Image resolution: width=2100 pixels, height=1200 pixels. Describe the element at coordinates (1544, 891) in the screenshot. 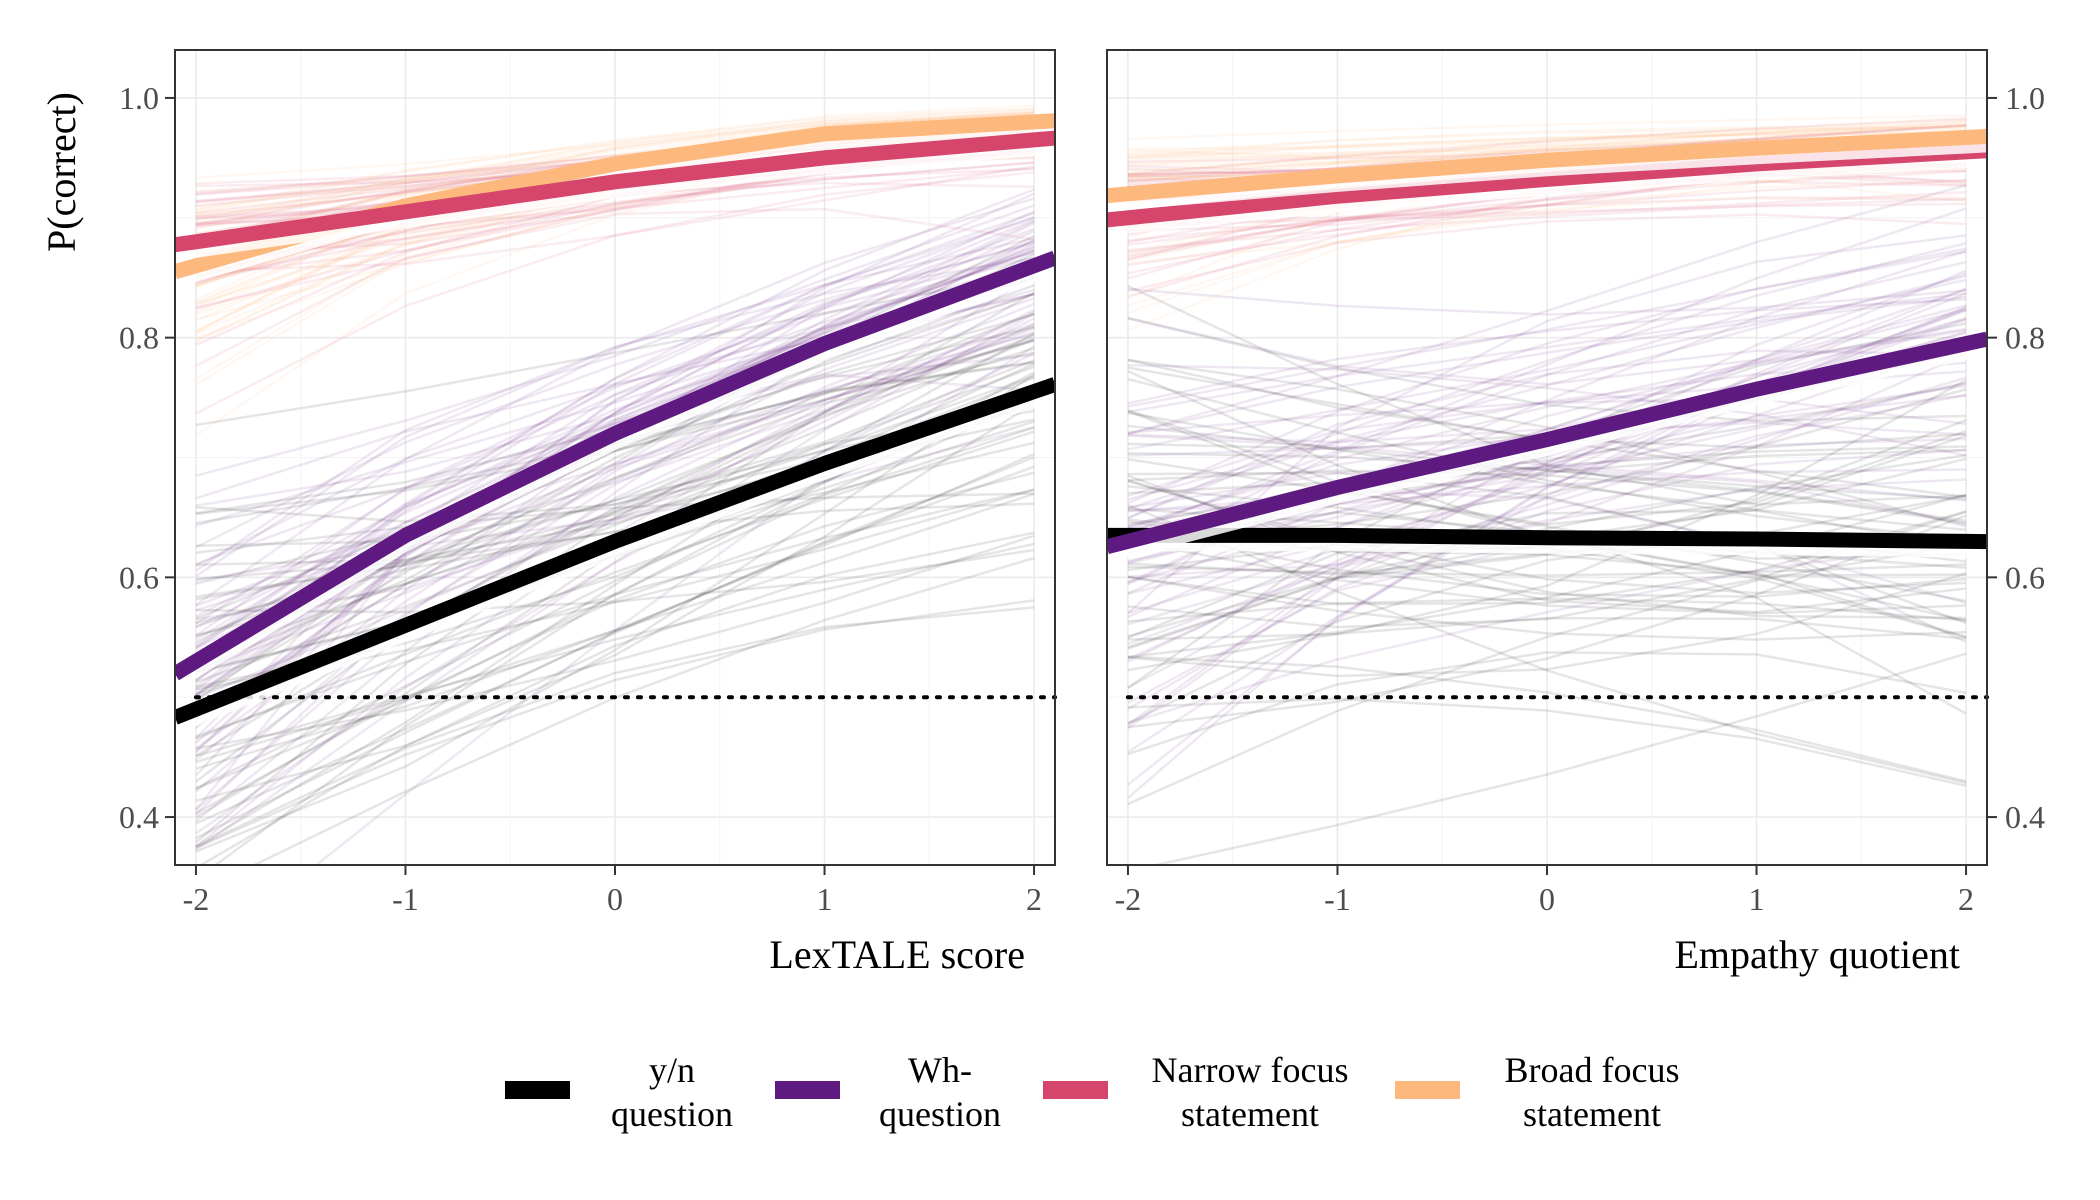

I see `x-axis: -2 -1 0 1 2` at that location.